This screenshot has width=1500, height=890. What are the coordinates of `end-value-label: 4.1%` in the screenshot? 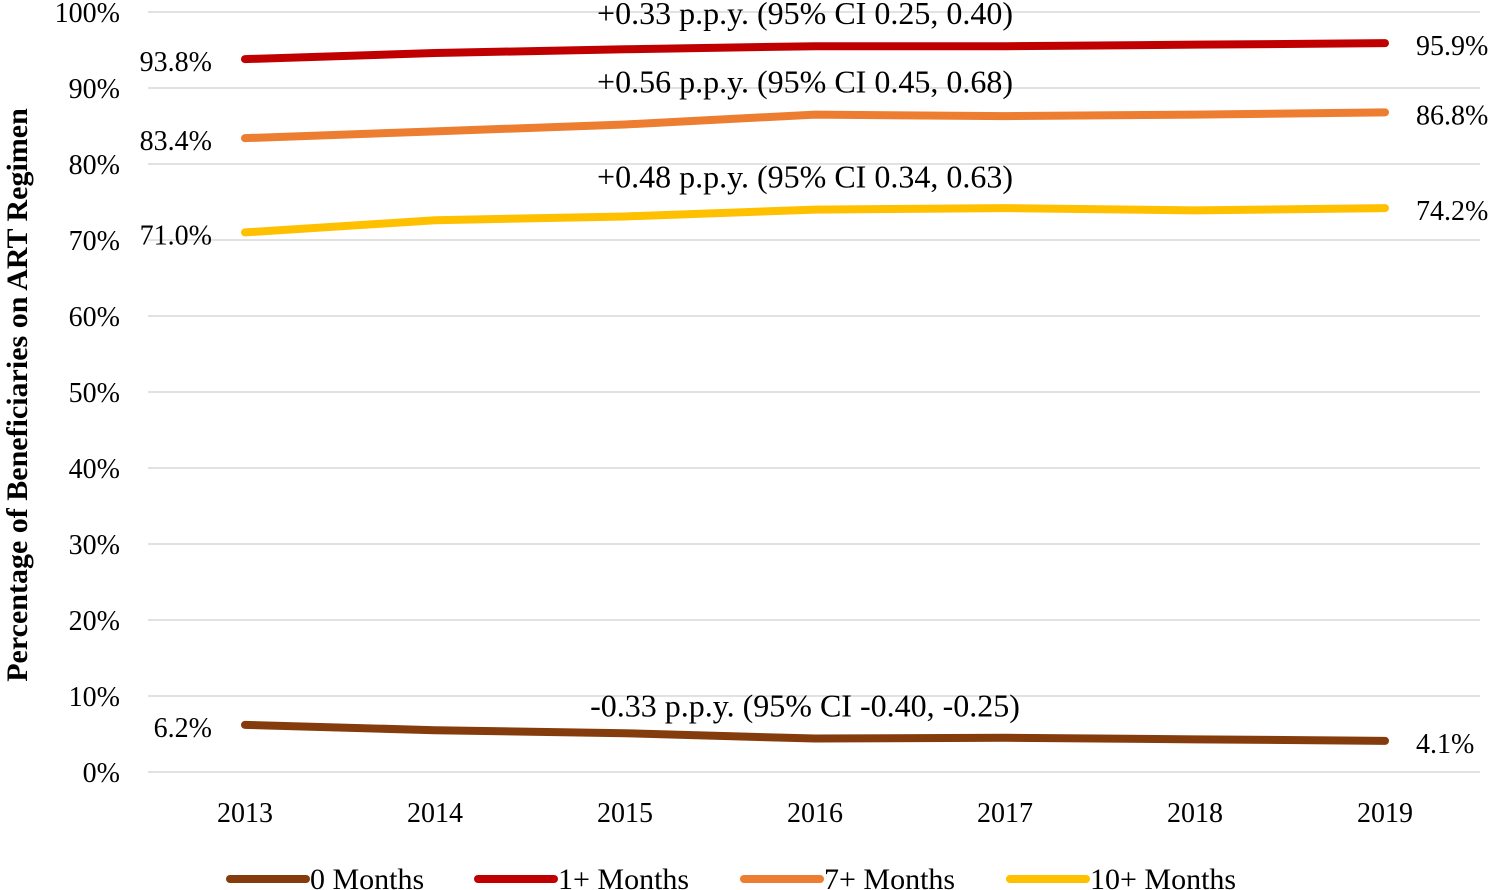 It's located at (1445, 744).